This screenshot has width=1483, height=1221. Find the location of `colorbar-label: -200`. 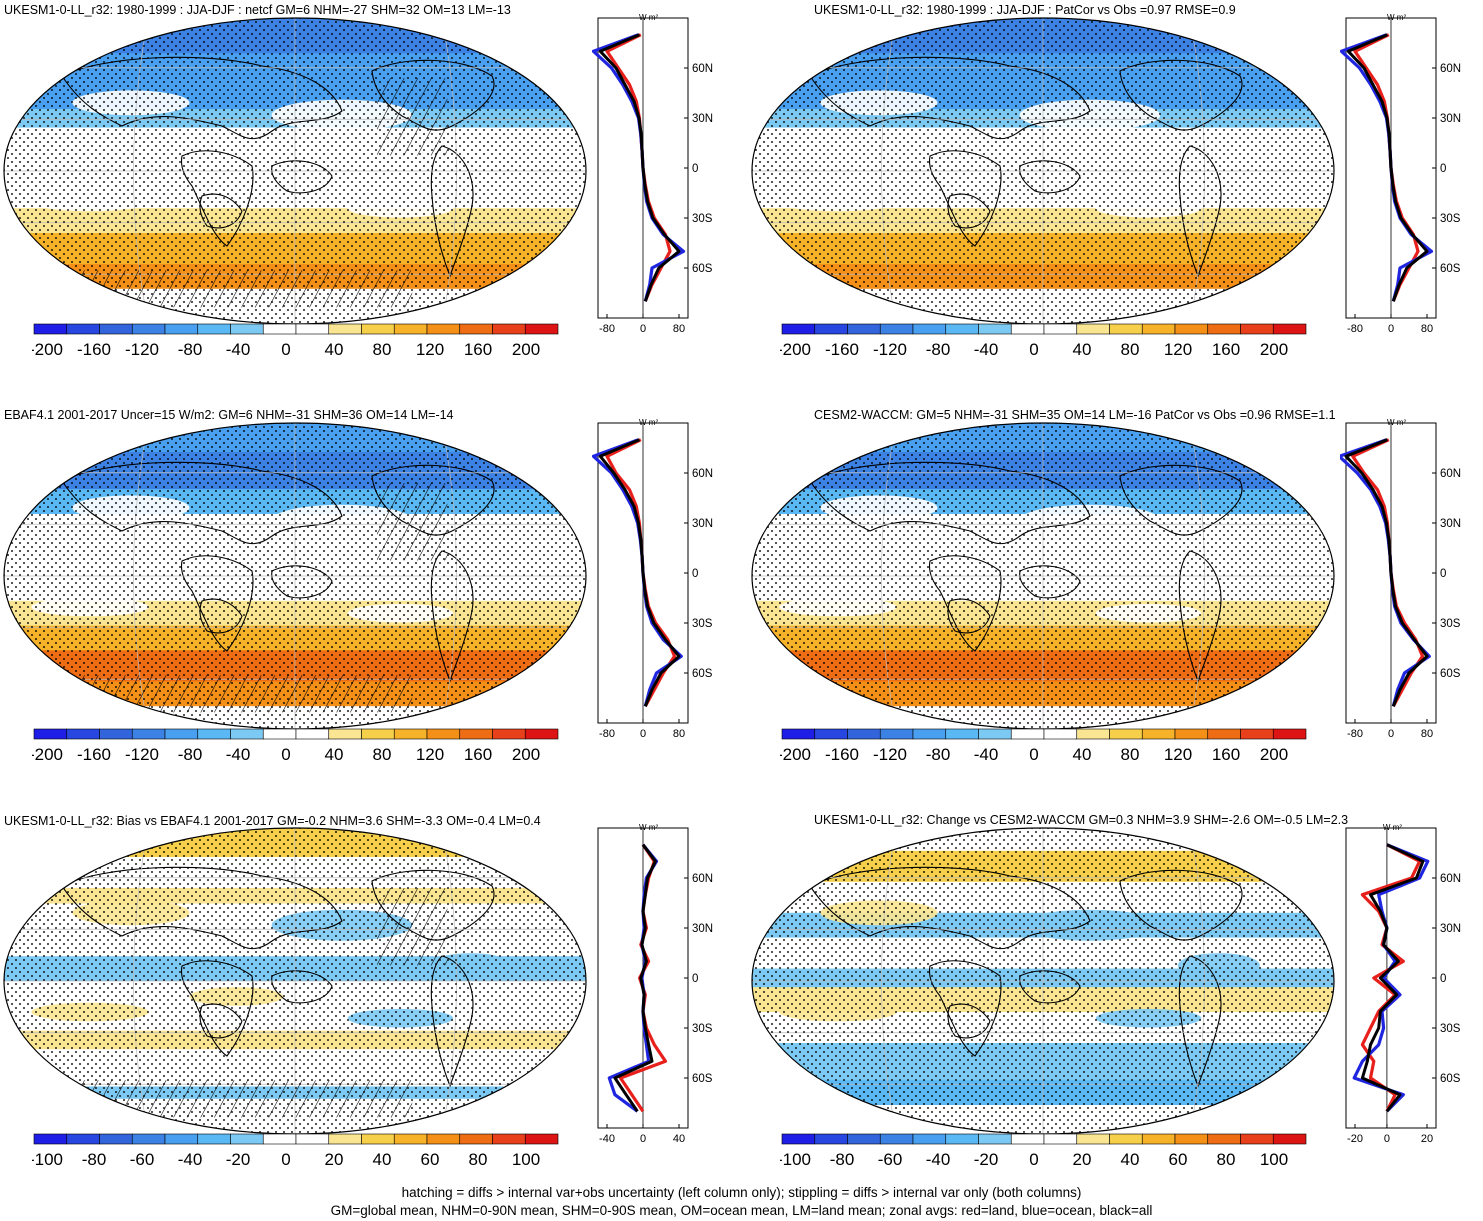

colorbar-label: -200 is located at coordinates (47, 754).